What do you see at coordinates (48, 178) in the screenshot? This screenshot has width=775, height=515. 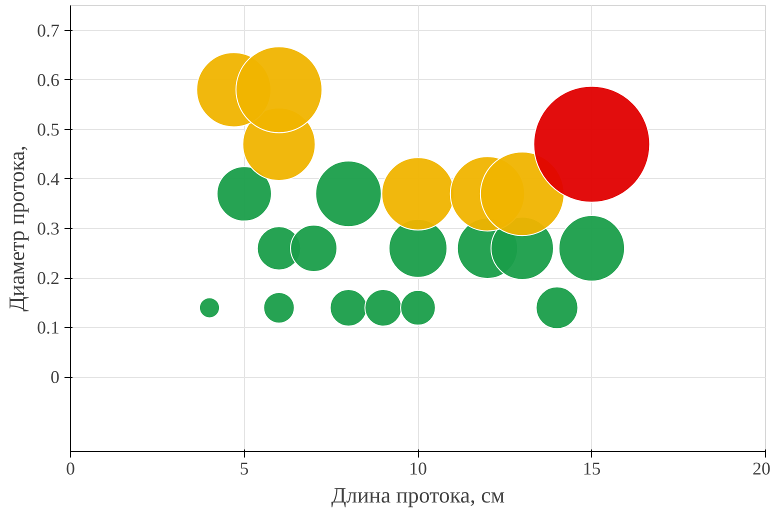 I see `y-tick-label: 0.4` at bounding box center [48, 178].